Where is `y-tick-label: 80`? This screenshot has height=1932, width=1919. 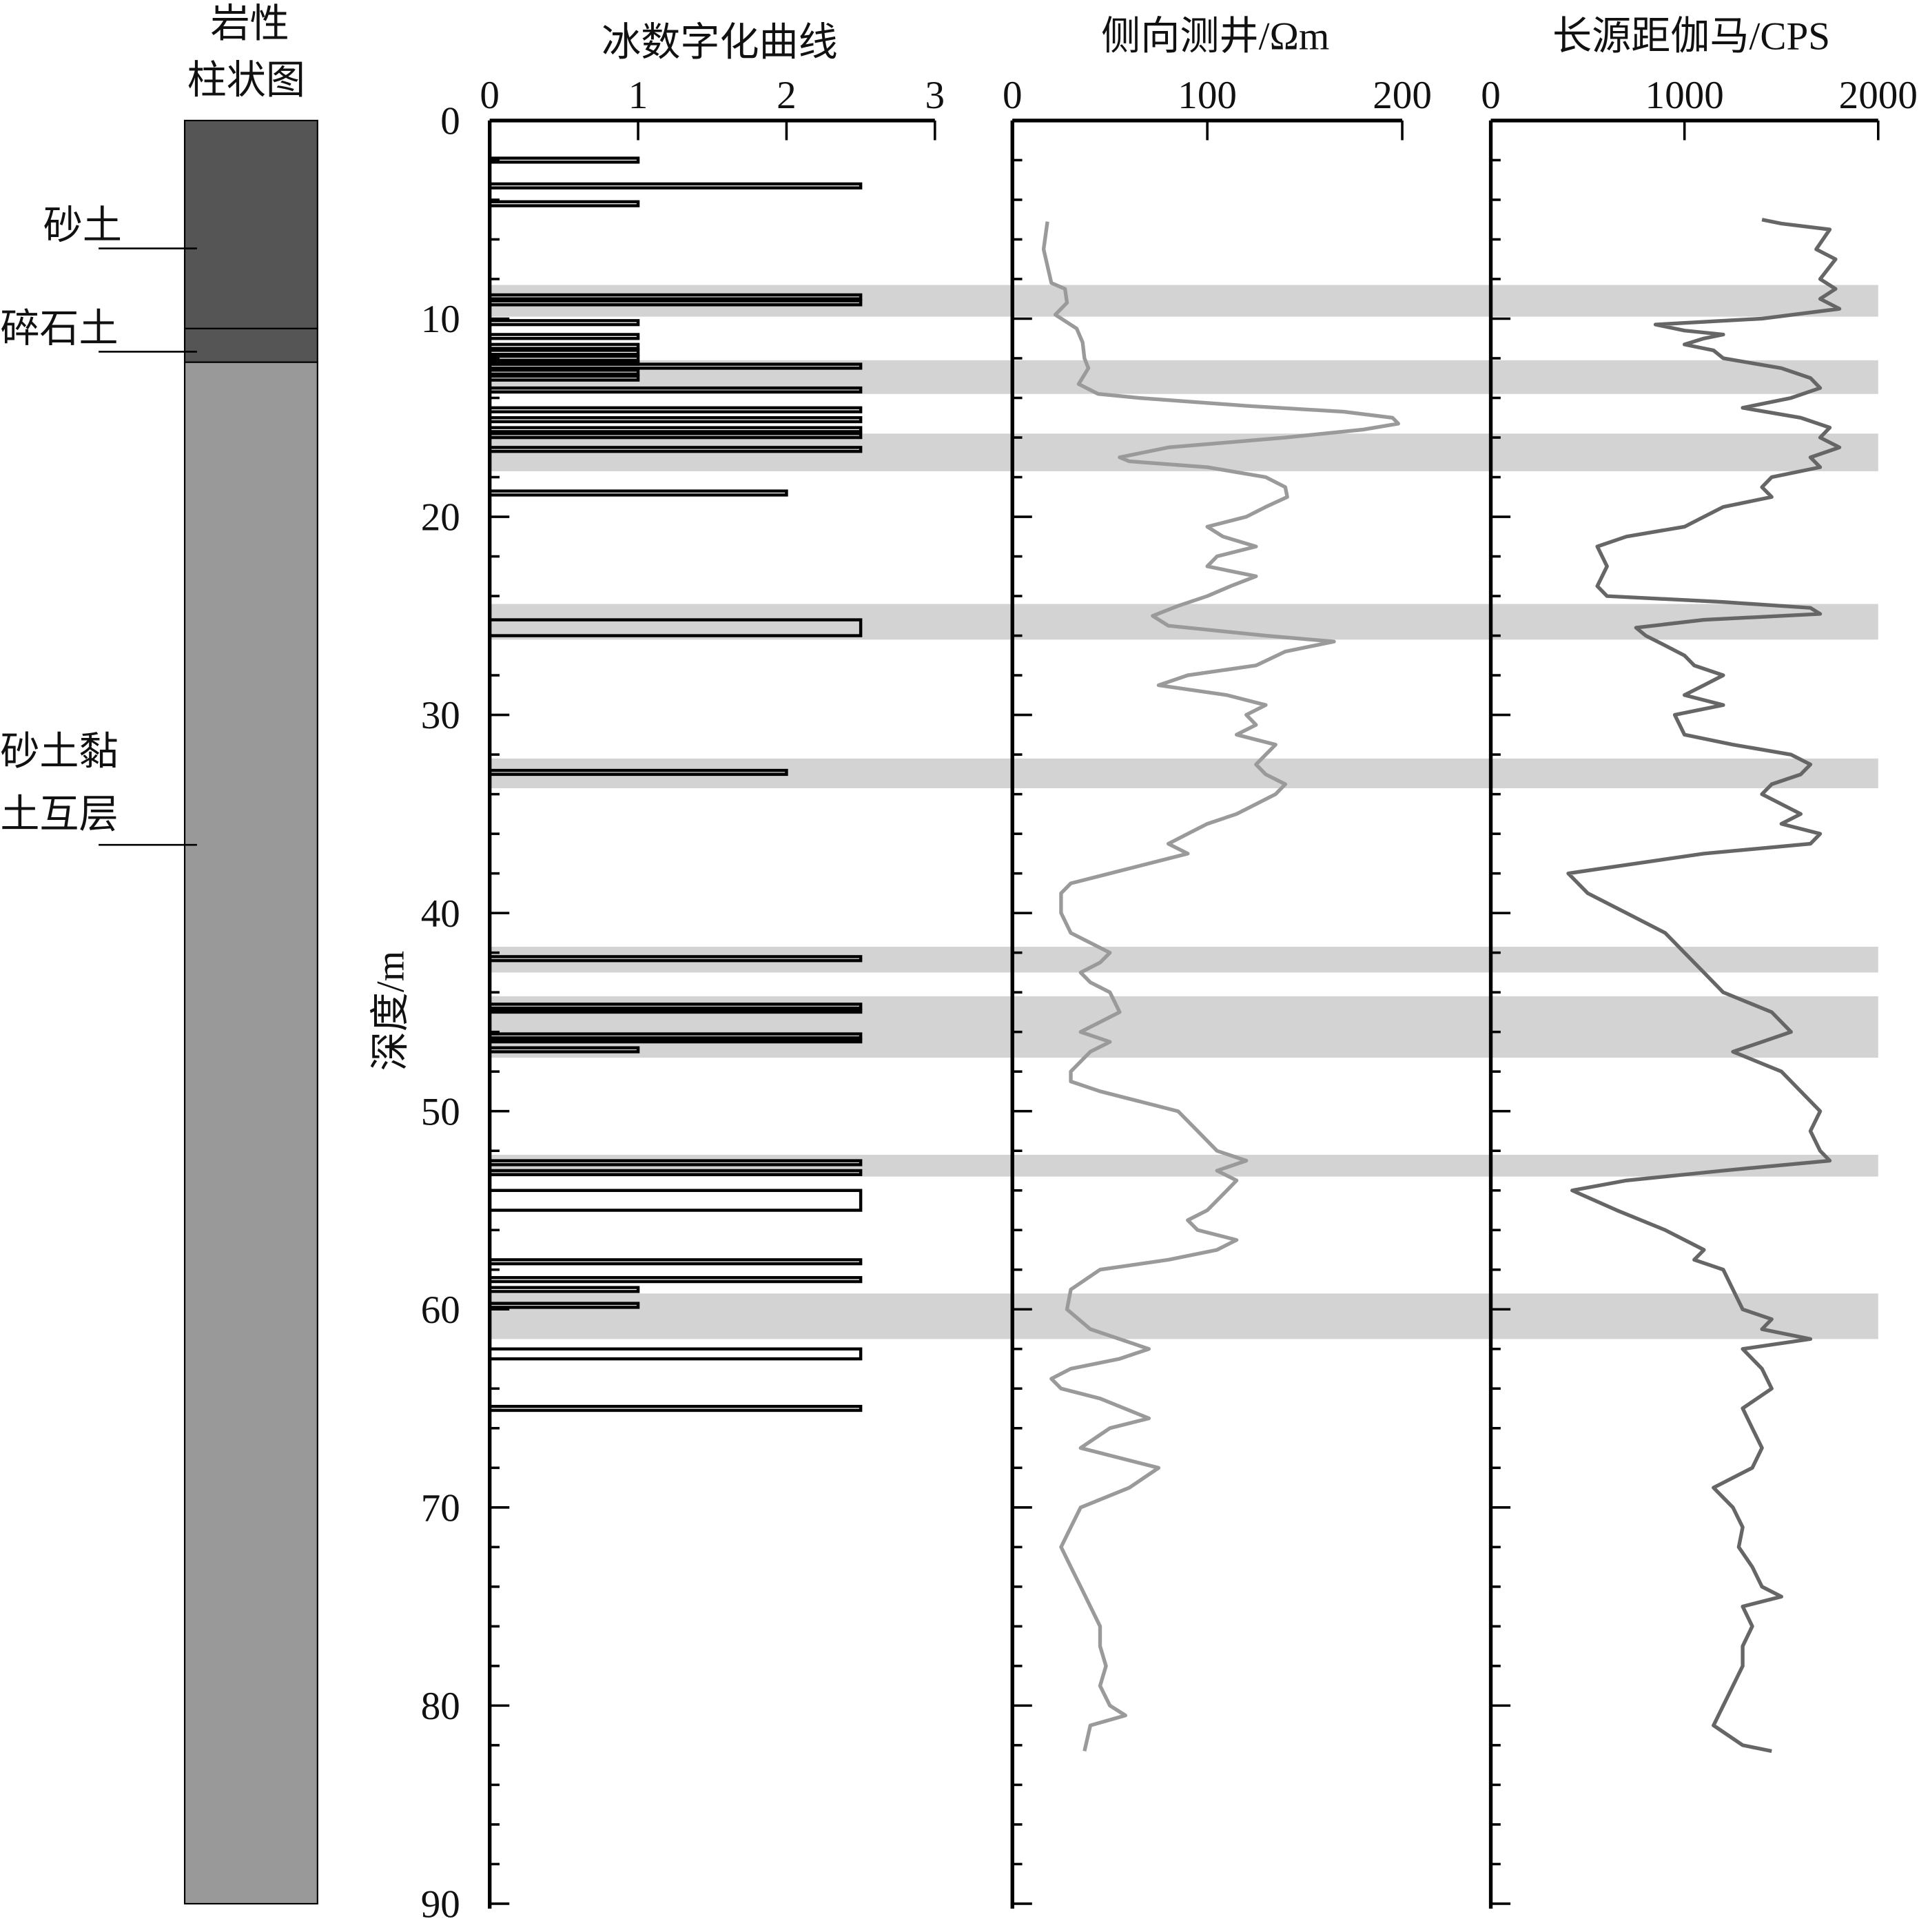 y-tick-label: 80 is located at coordinates (440, 1706).